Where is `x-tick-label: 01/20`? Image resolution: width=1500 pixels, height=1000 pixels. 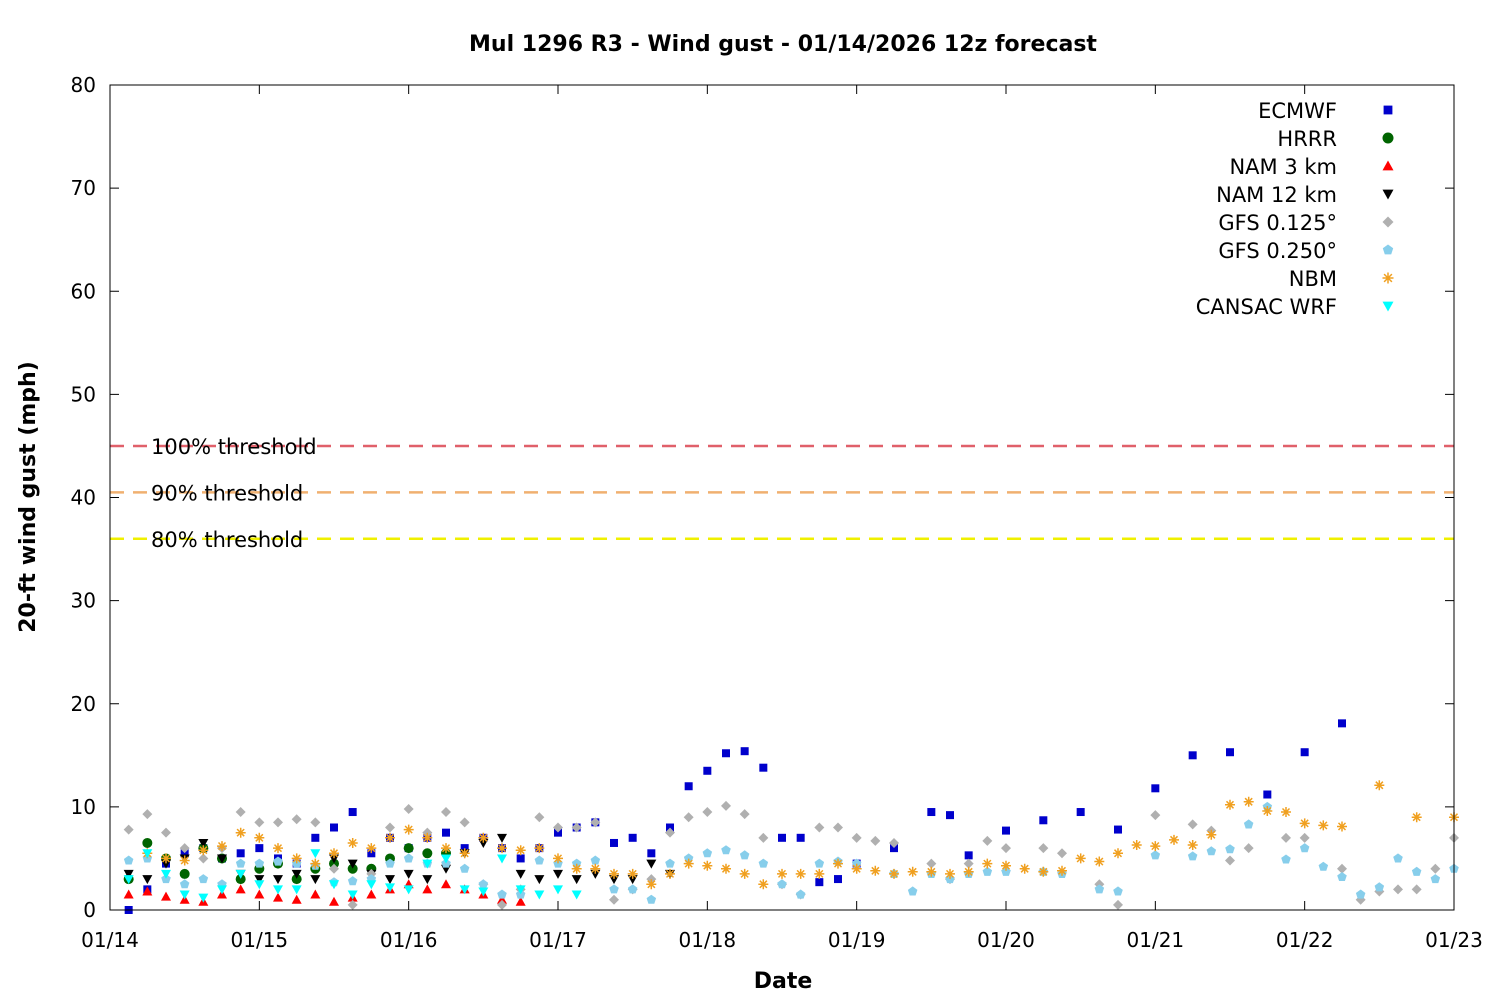
x-tick-label: 01/20 is located at coordinates (1006, 940).